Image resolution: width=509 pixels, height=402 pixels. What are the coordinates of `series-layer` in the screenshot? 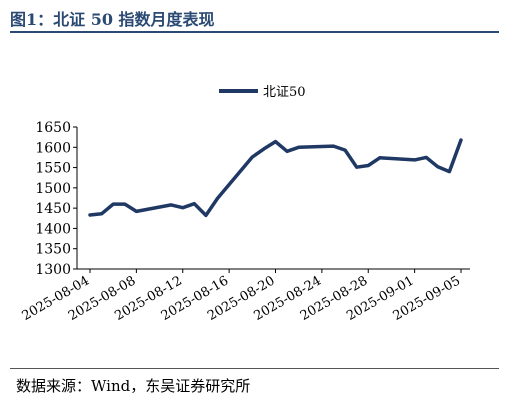 It's located at (275, 178).